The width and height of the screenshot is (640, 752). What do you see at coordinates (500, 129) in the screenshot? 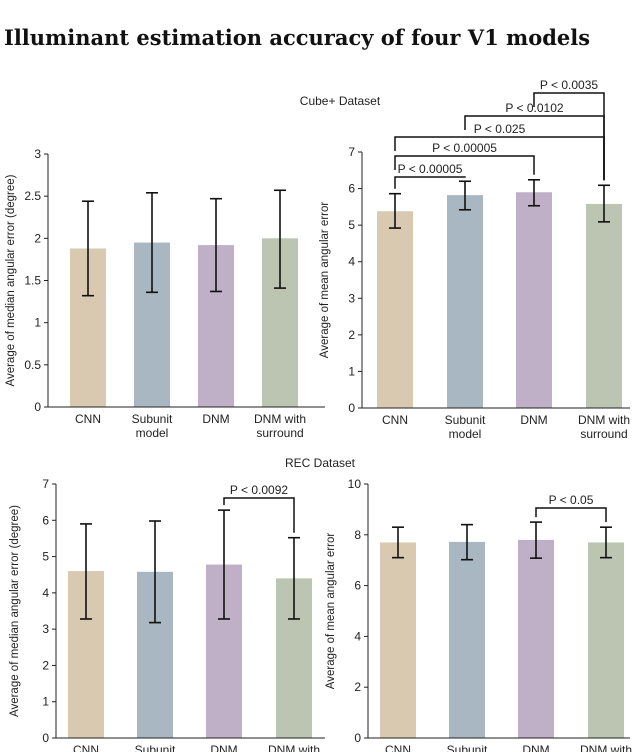
I see `significance-label: P < 0.025` at bounding box center [500, 129].